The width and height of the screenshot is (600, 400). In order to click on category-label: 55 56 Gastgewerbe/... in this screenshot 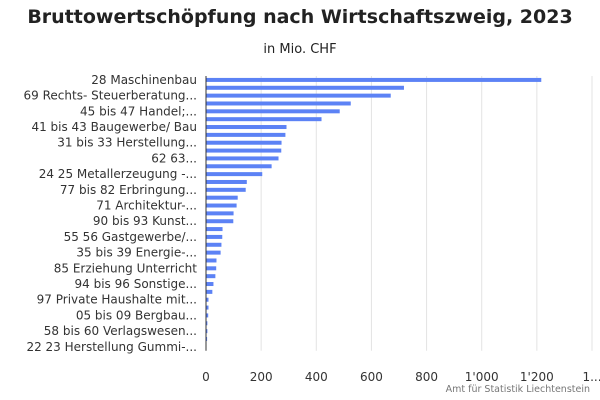, I will do `click(130, 237)`.